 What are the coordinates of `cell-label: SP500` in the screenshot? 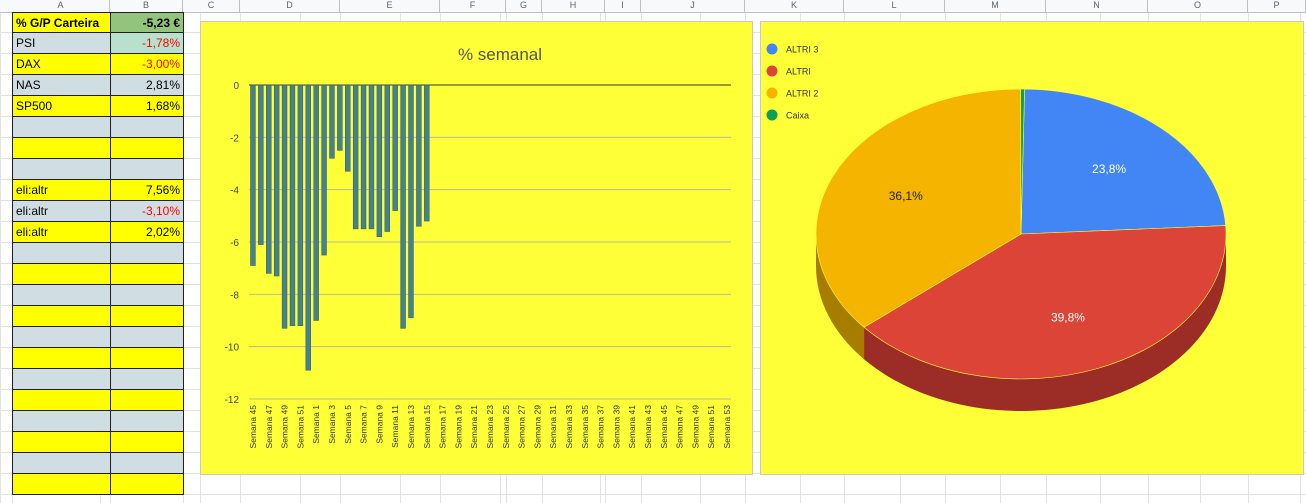 It's located at (61, 106).